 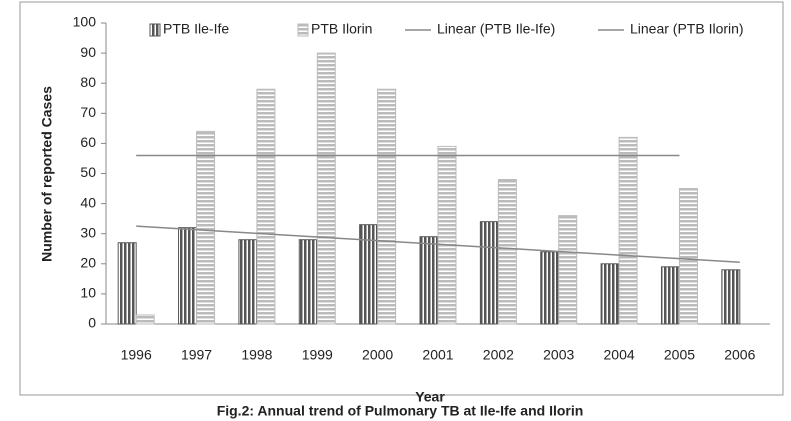 What do you see at coordinates (498, 355) in the screenshot?
I see `x-tick-label: 2002` at bounding box center [498, 355].